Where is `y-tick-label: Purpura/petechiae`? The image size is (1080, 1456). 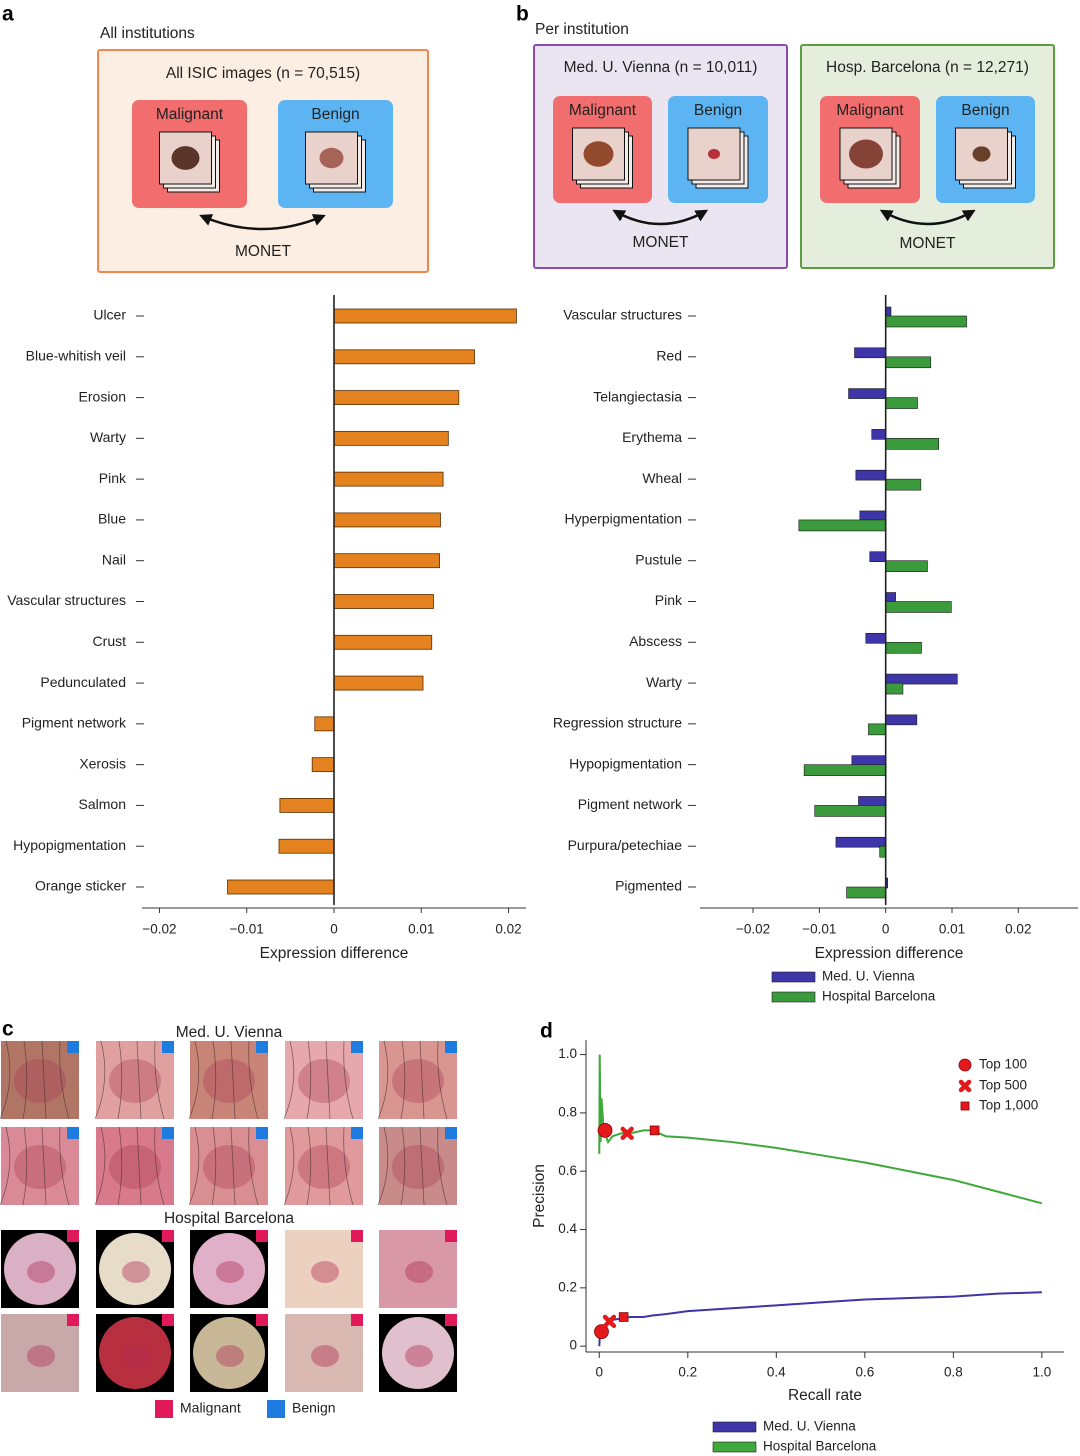 y-tick-label: Purpura/petechiae is located at coordinates (625, 845).